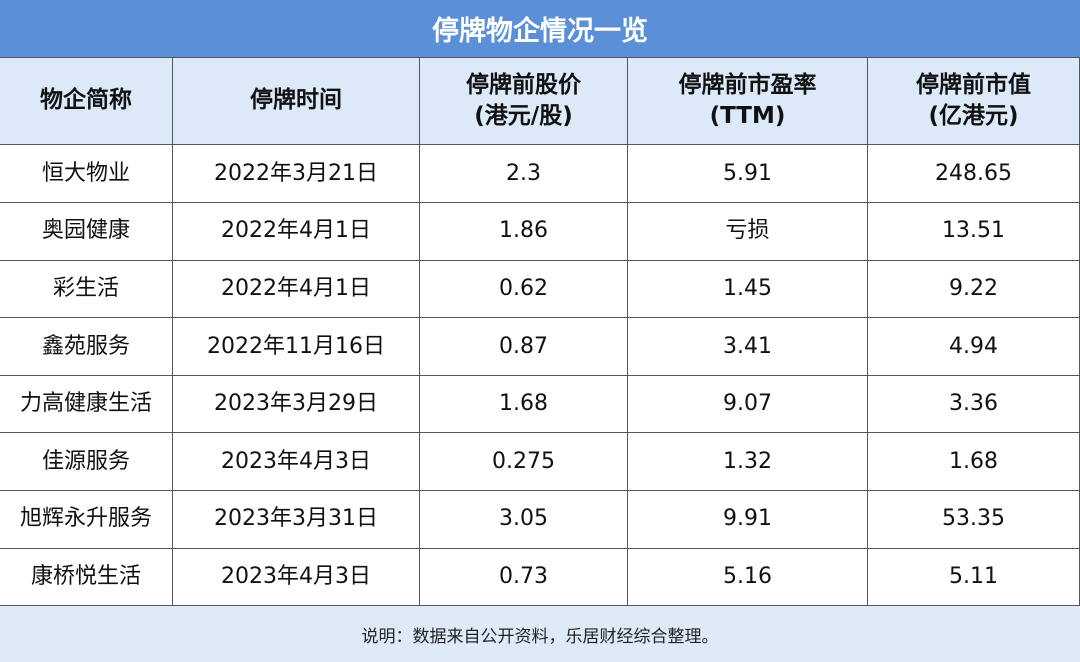  I want to click on header-text: 物企简称, so click(86, 100).